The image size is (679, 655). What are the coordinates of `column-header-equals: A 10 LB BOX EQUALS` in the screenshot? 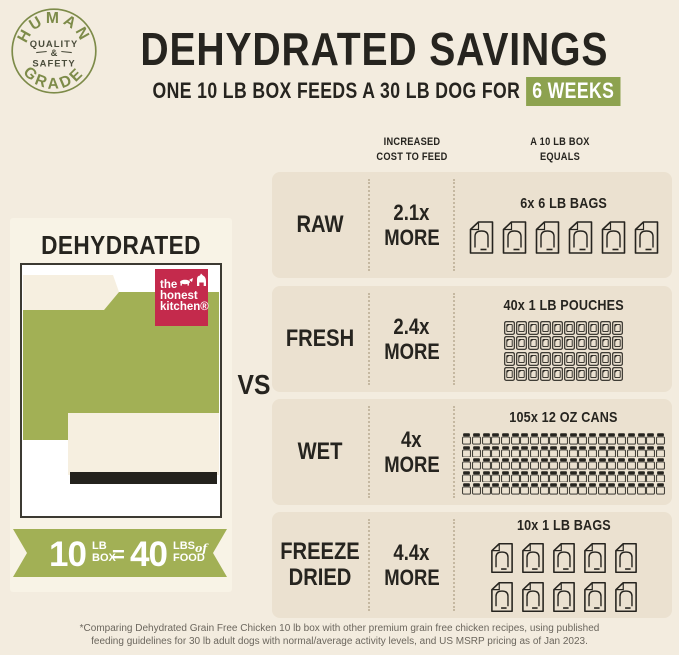 It's located at (559, 150).